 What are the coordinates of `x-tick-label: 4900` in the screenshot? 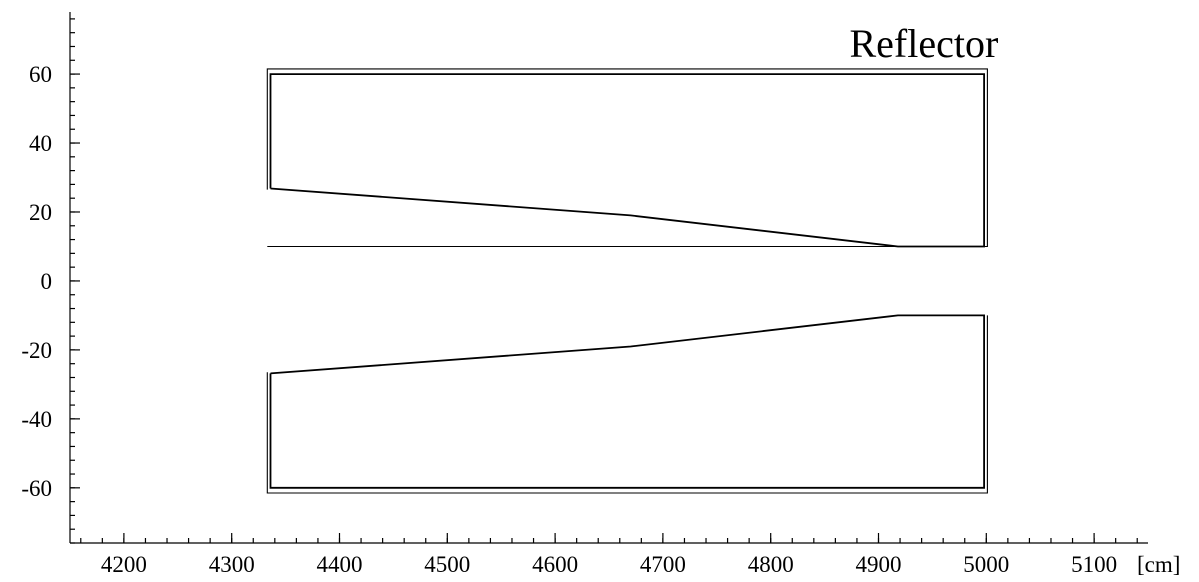 It's located at (879, 564).